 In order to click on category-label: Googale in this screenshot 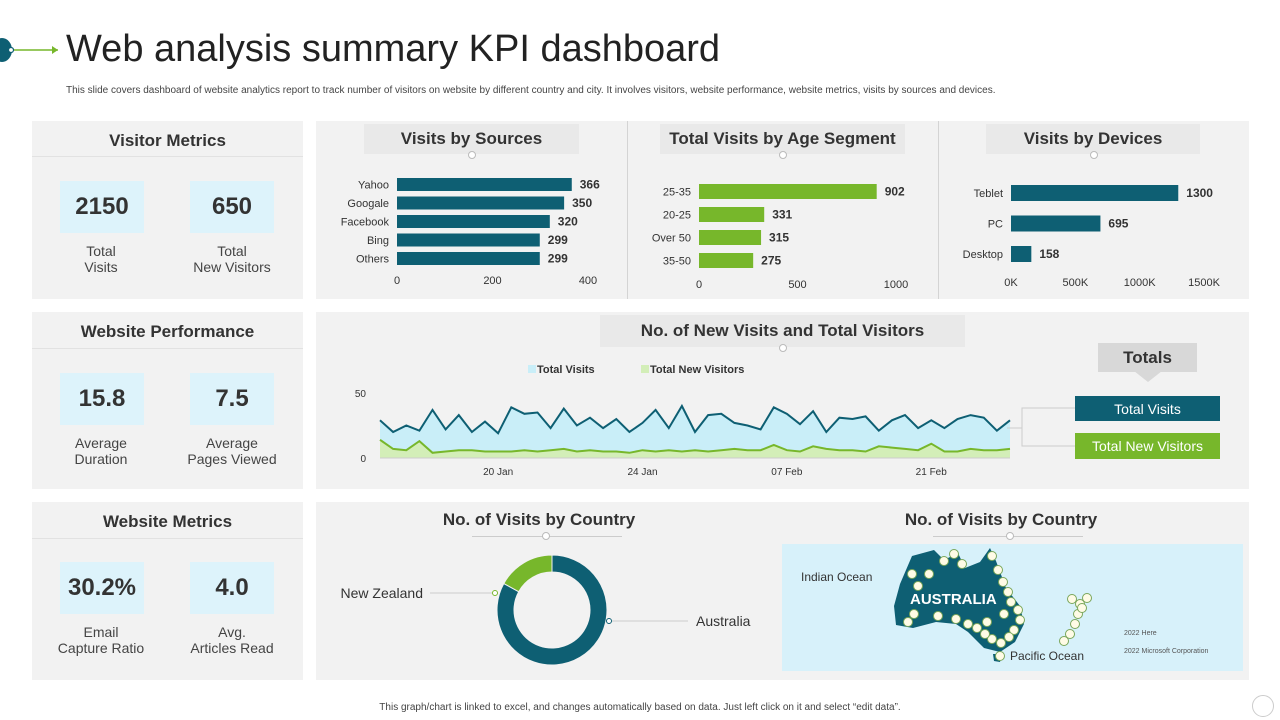, I will do `click(368, 204)`.